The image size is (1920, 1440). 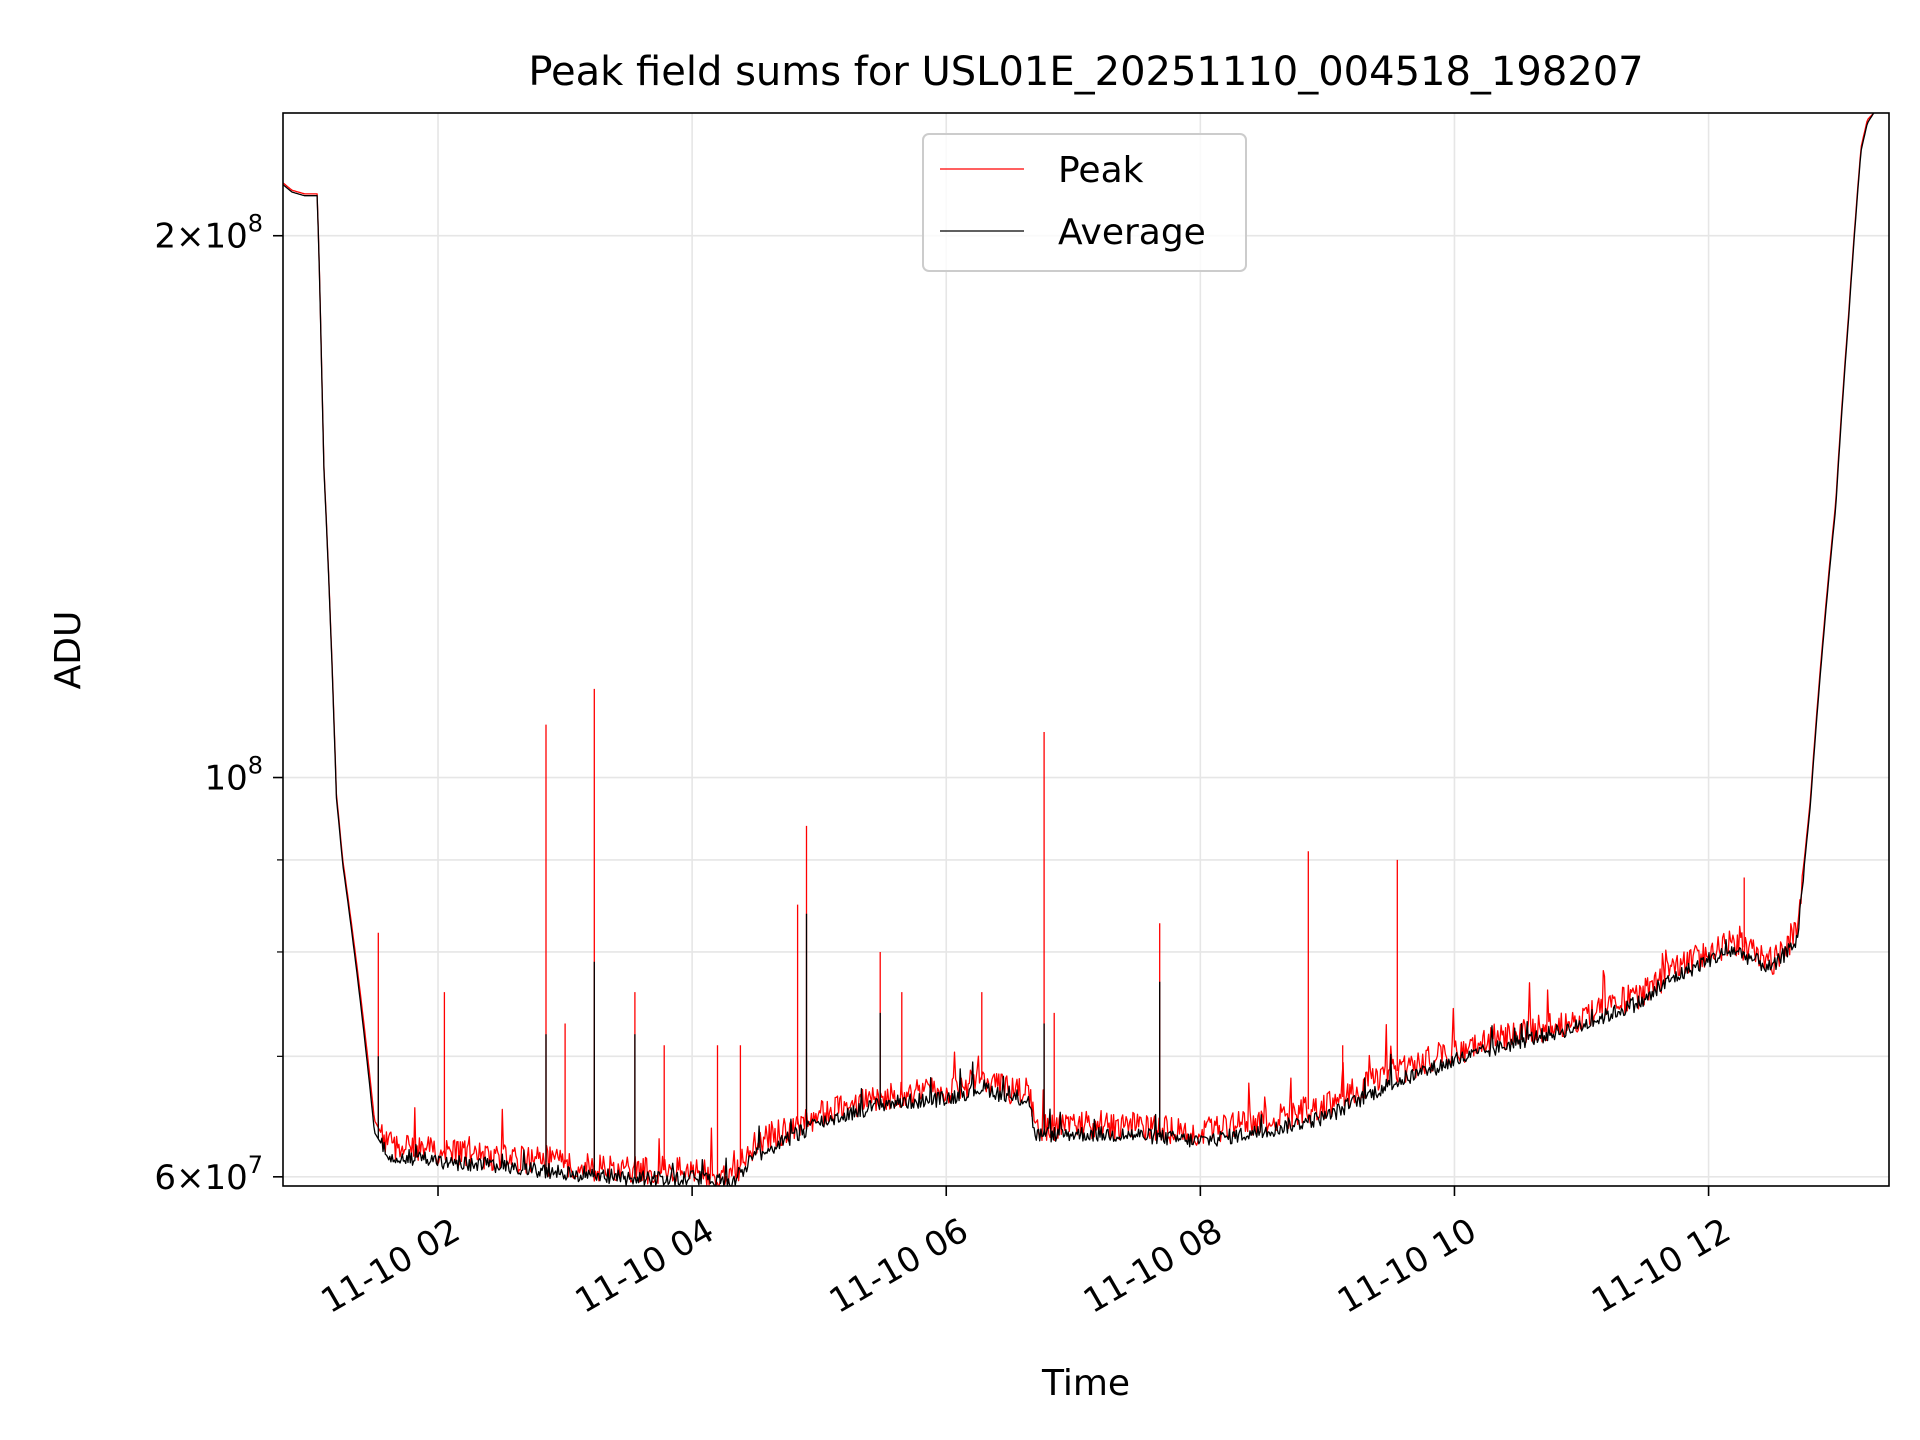 I want to click on legend-box, so click(x=1084, y=202).